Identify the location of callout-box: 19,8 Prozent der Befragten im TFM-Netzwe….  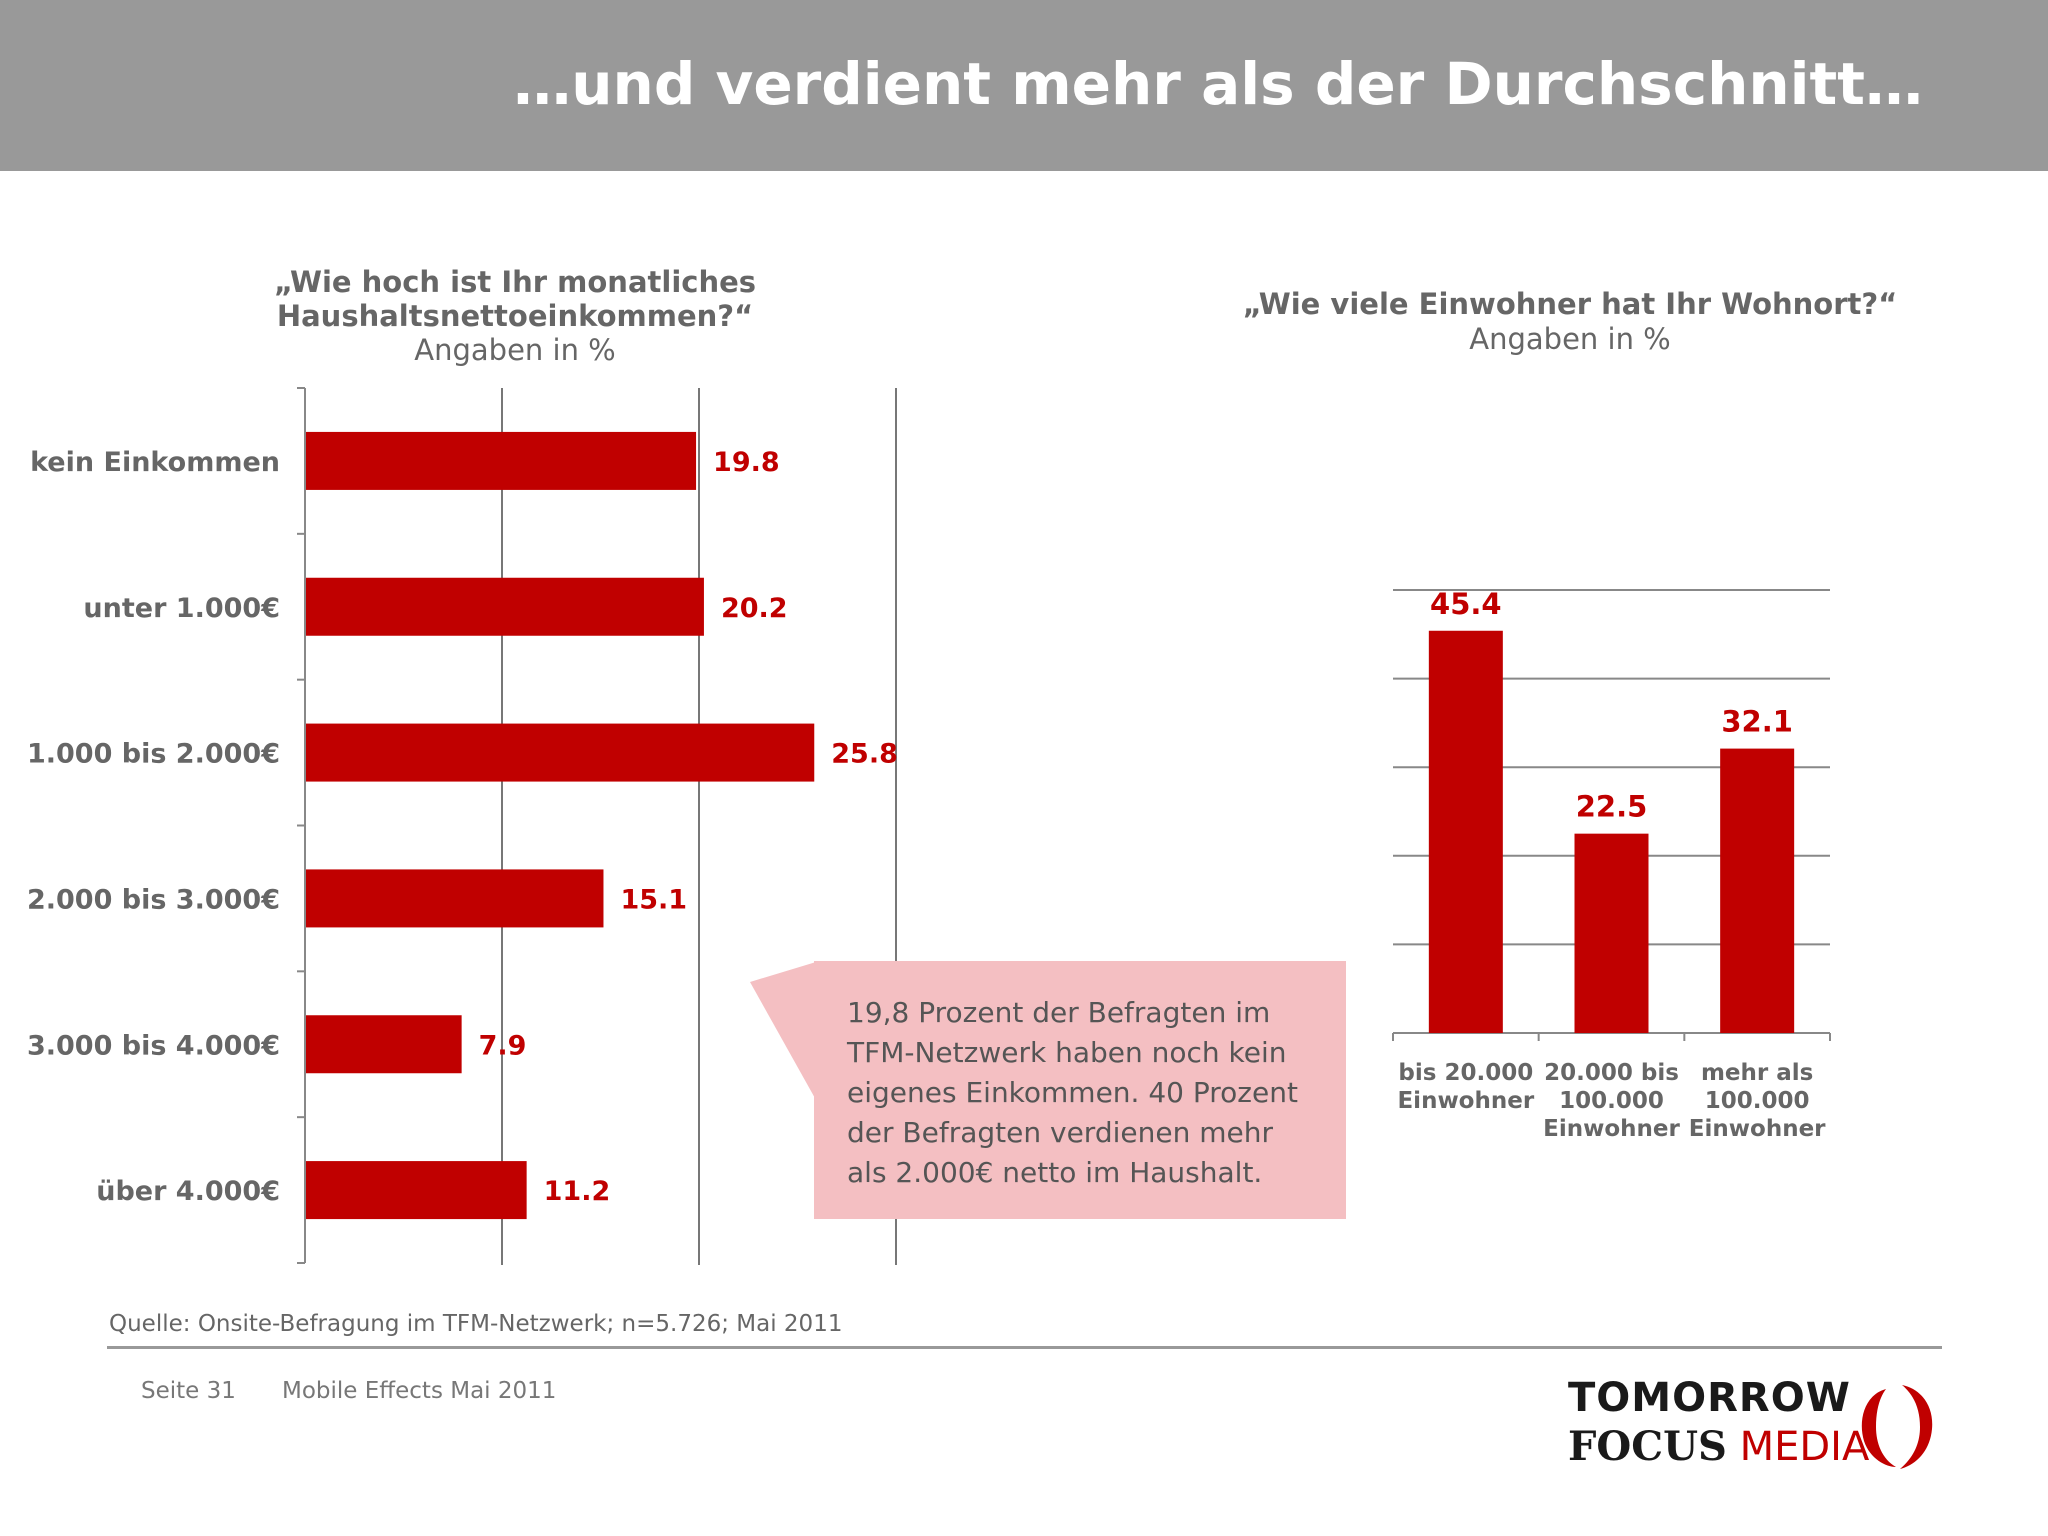
(1080, 1090).